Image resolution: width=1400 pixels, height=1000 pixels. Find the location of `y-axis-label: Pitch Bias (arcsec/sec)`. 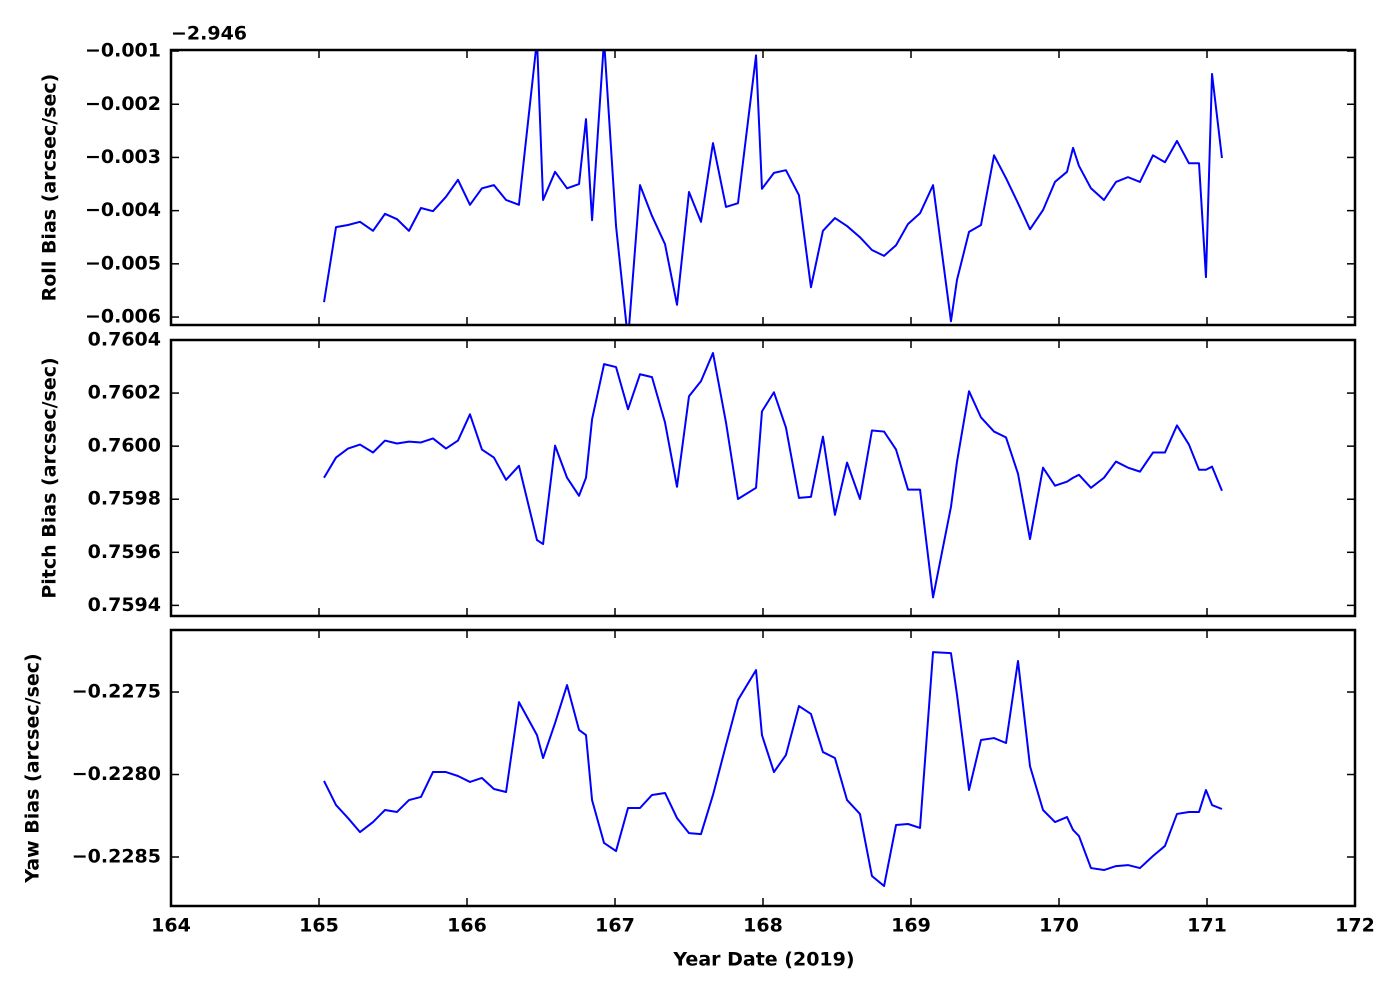

y-axis-label: Pitch Bias (arcsec/sec) is located at coordinates (50, 477).